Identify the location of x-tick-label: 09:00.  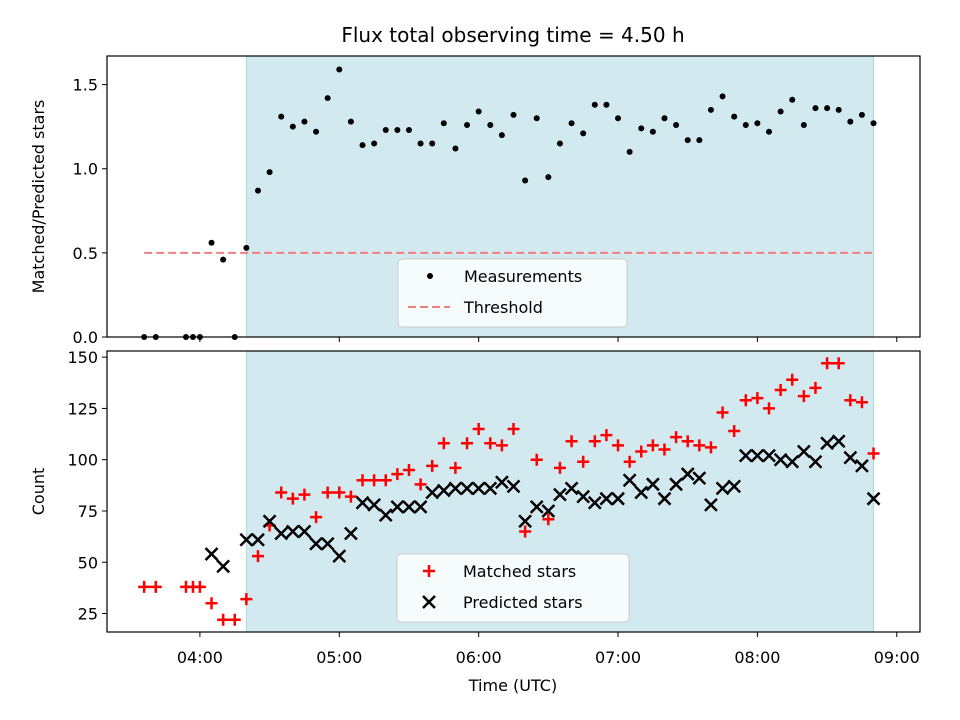
(897, 657).